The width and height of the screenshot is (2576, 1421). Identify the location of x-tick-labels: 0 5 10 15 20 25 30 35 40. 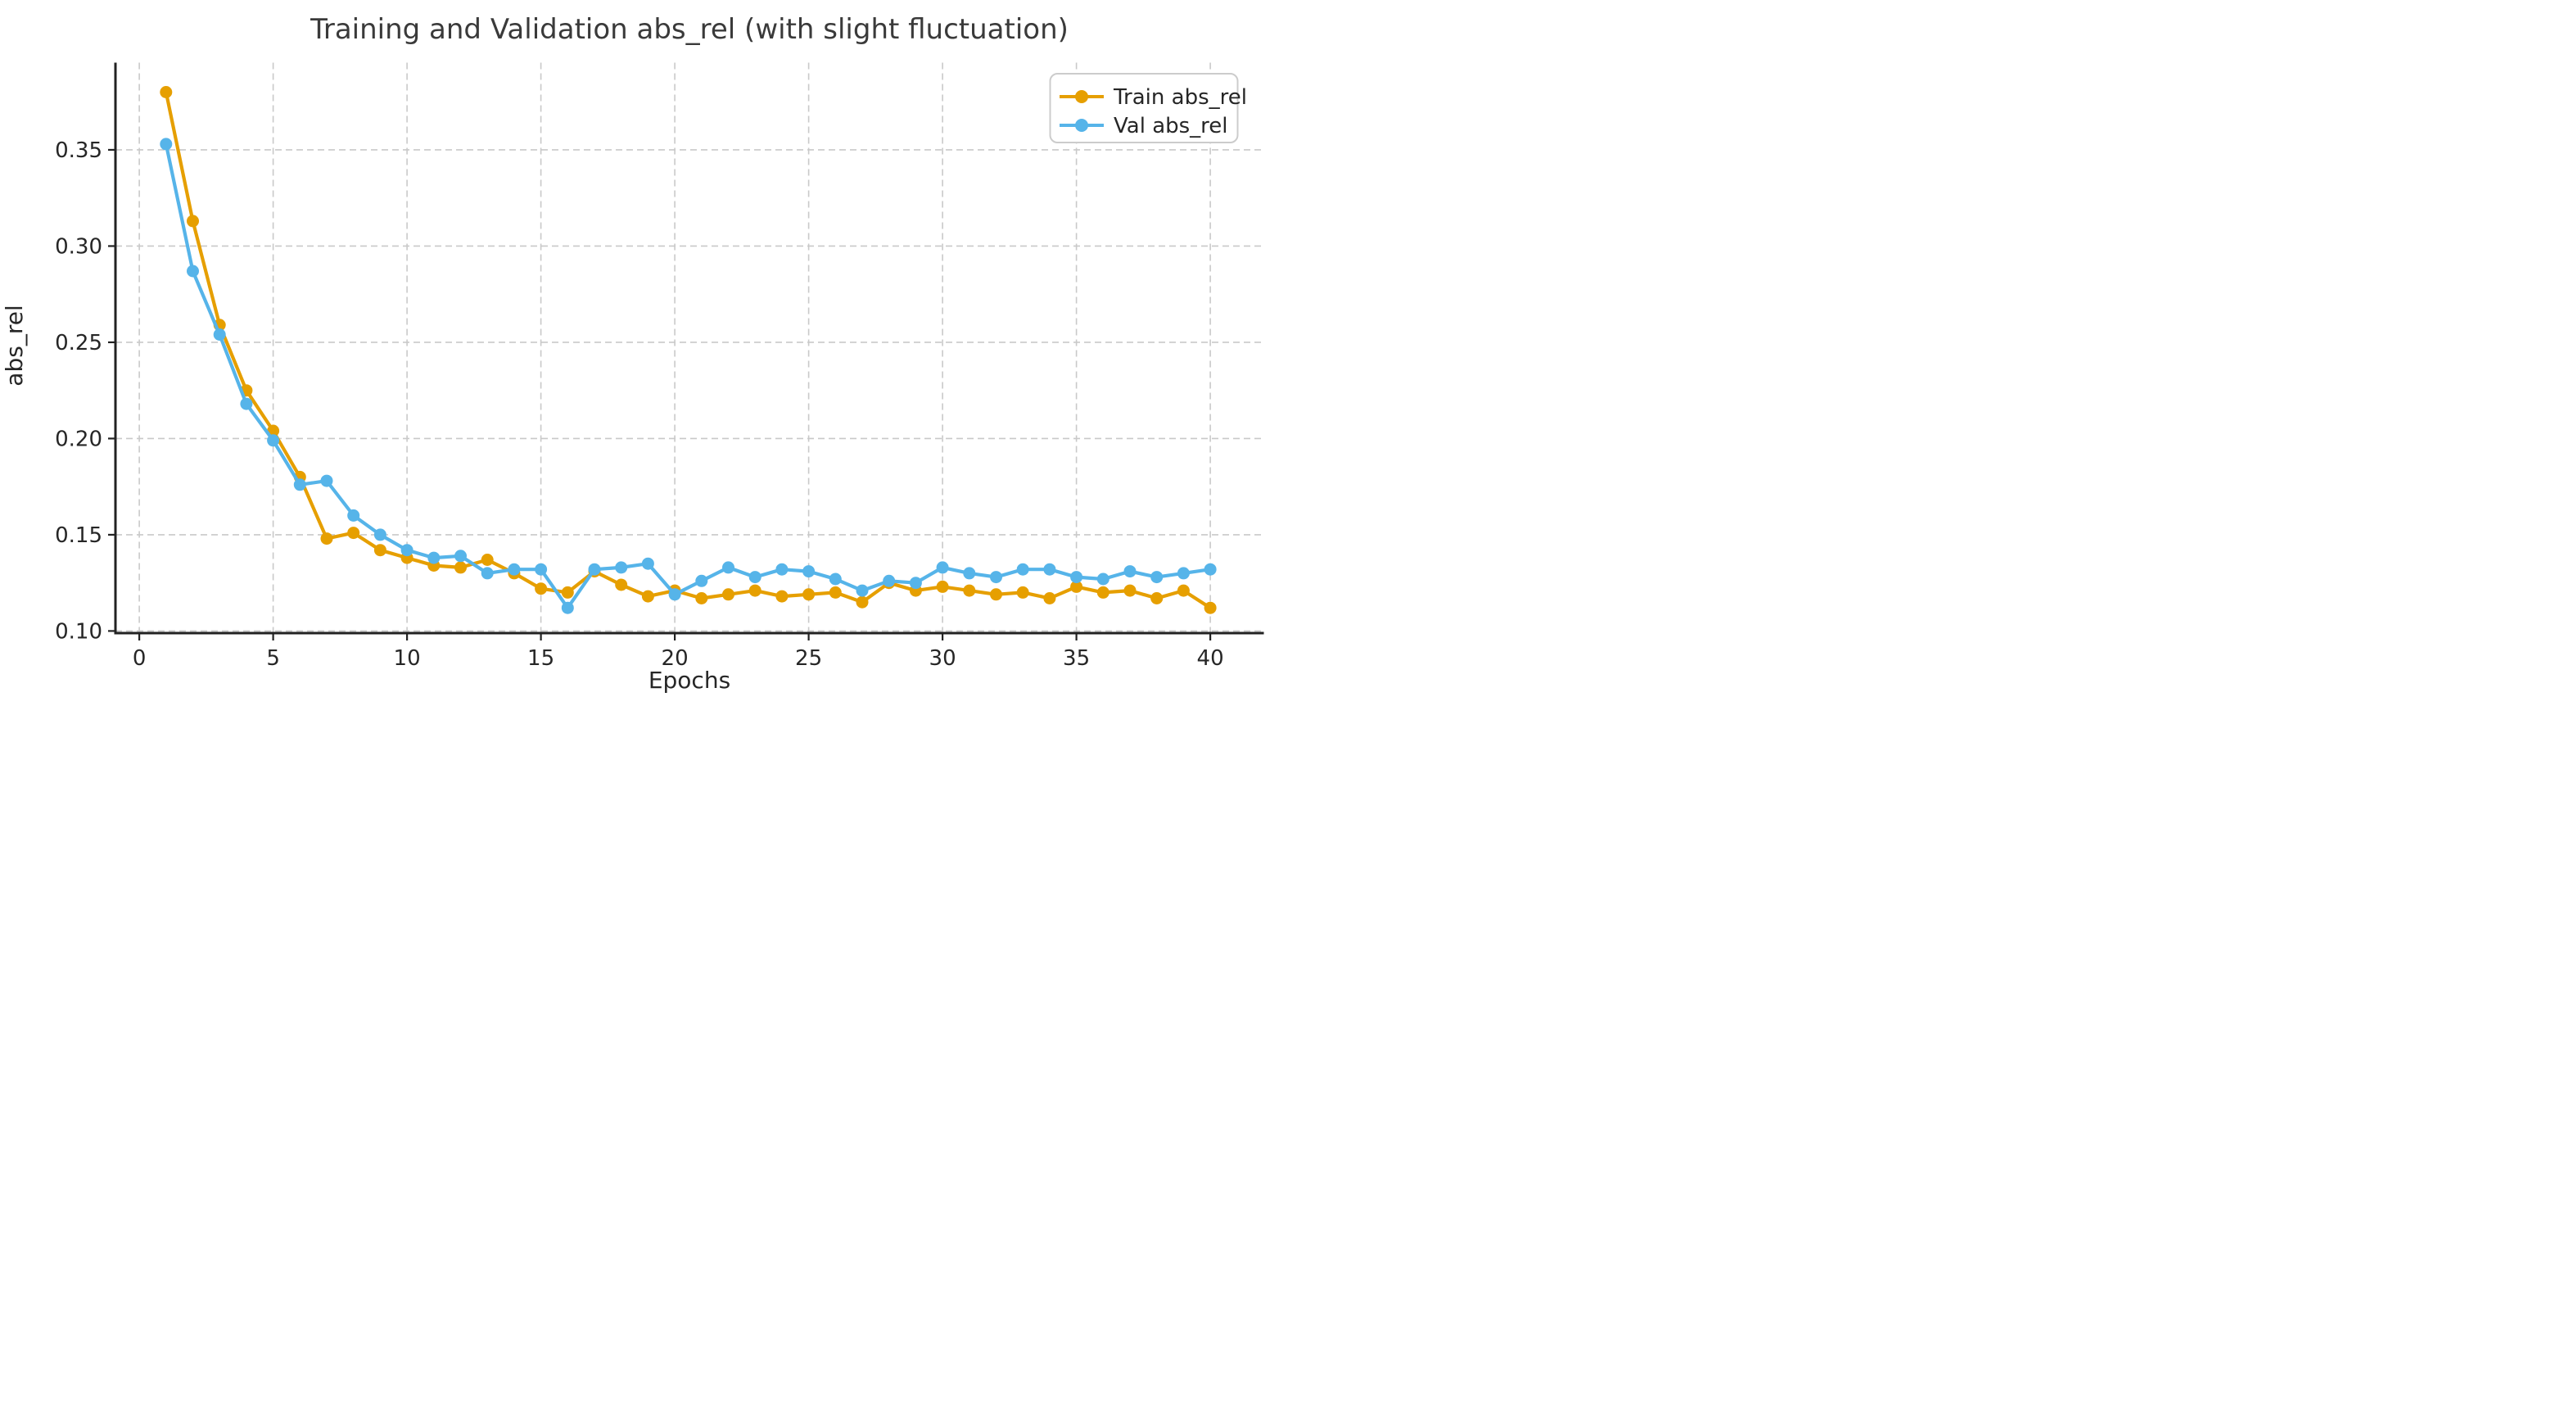
(678, 658).